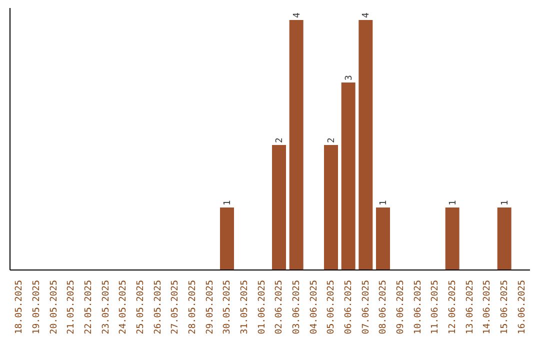  Describe the element at coordinates (314, 307) in the screenshot. I see `x-tick-label: 04.06.2025` at that location.